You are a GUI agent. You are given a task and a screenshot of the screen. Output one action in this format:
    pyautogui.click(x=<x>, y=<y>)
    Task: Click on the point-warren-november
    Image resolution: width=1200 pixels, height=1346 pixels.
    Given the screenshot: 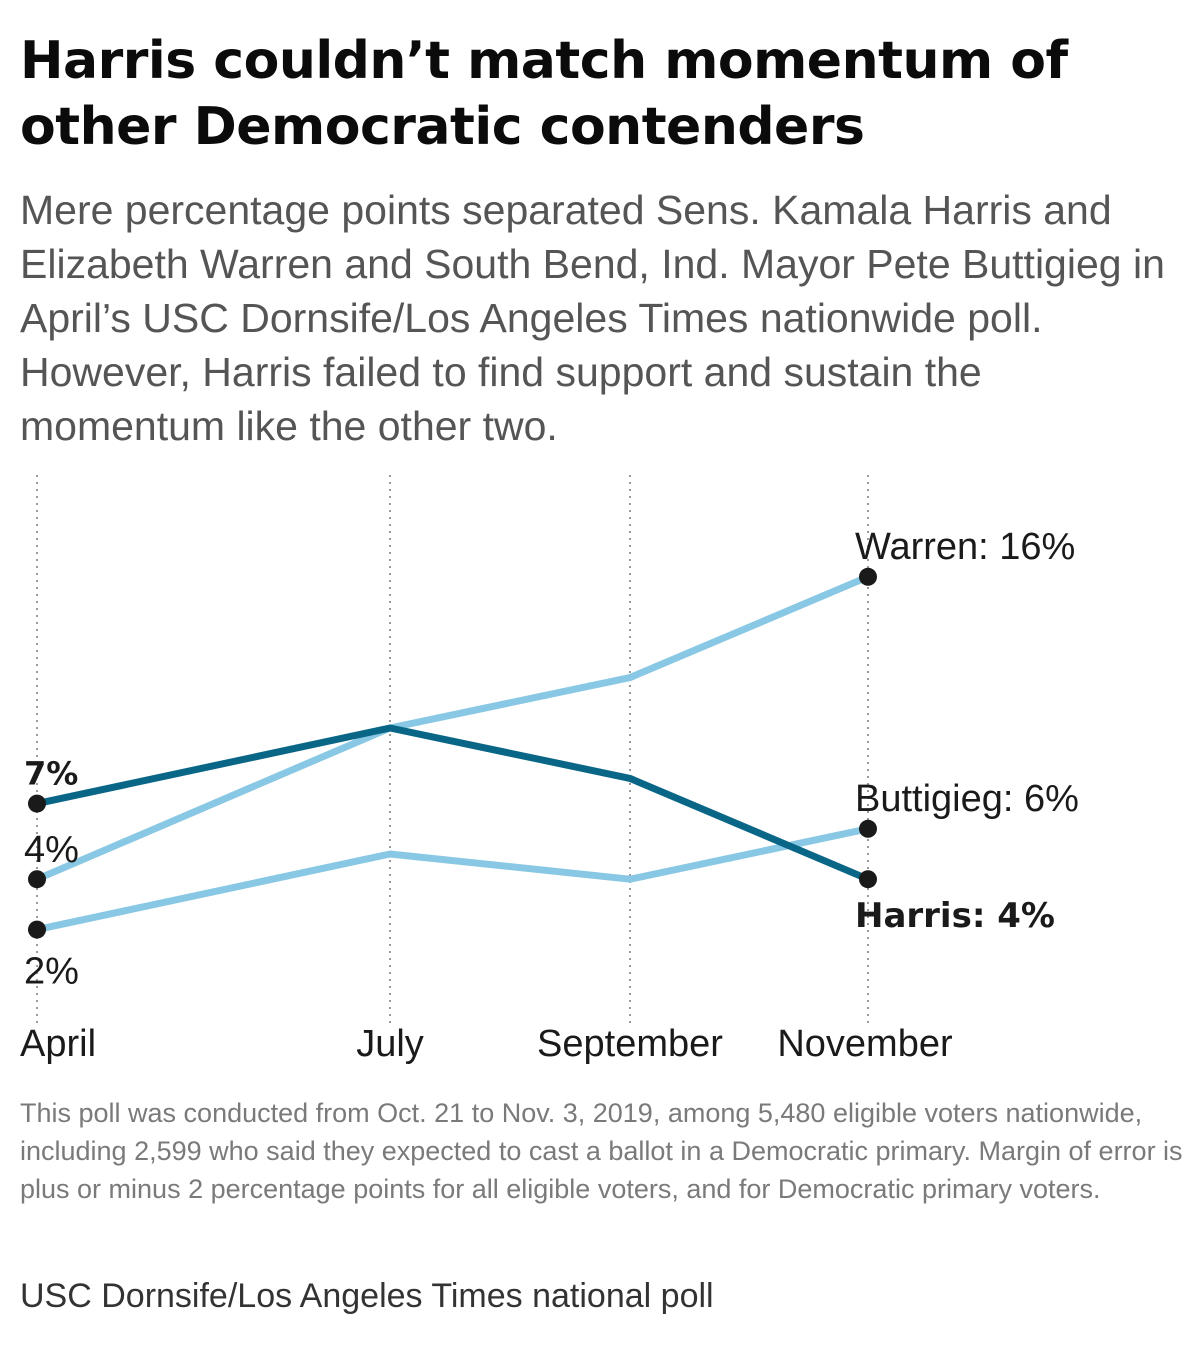 What is the action you would take?
    pyautogui.click(x=868, y=576)
    